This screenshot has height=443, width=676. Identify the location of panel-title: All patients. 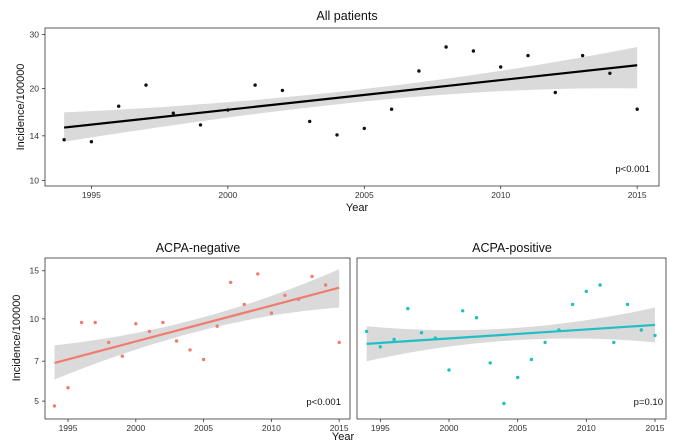
(346, 16).